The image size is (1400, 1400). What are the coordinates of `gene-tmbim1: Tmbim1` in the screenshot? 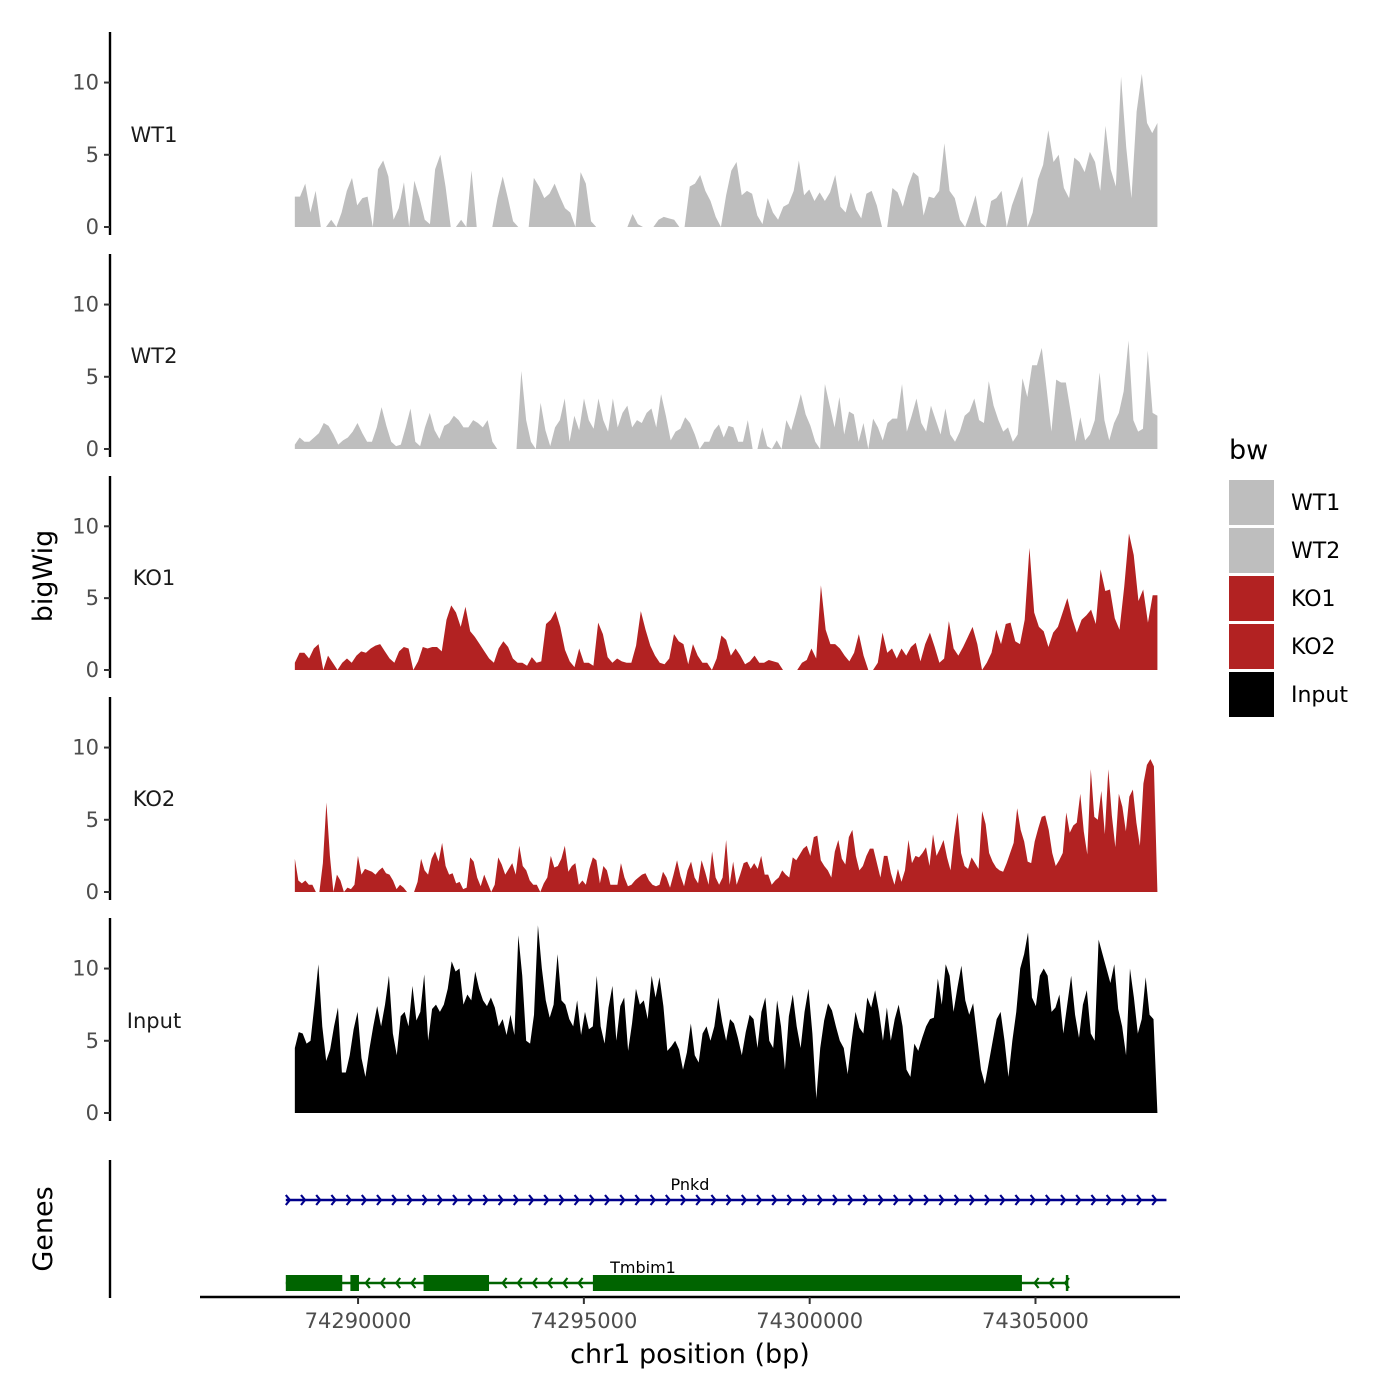 It's located at (677, 1274).